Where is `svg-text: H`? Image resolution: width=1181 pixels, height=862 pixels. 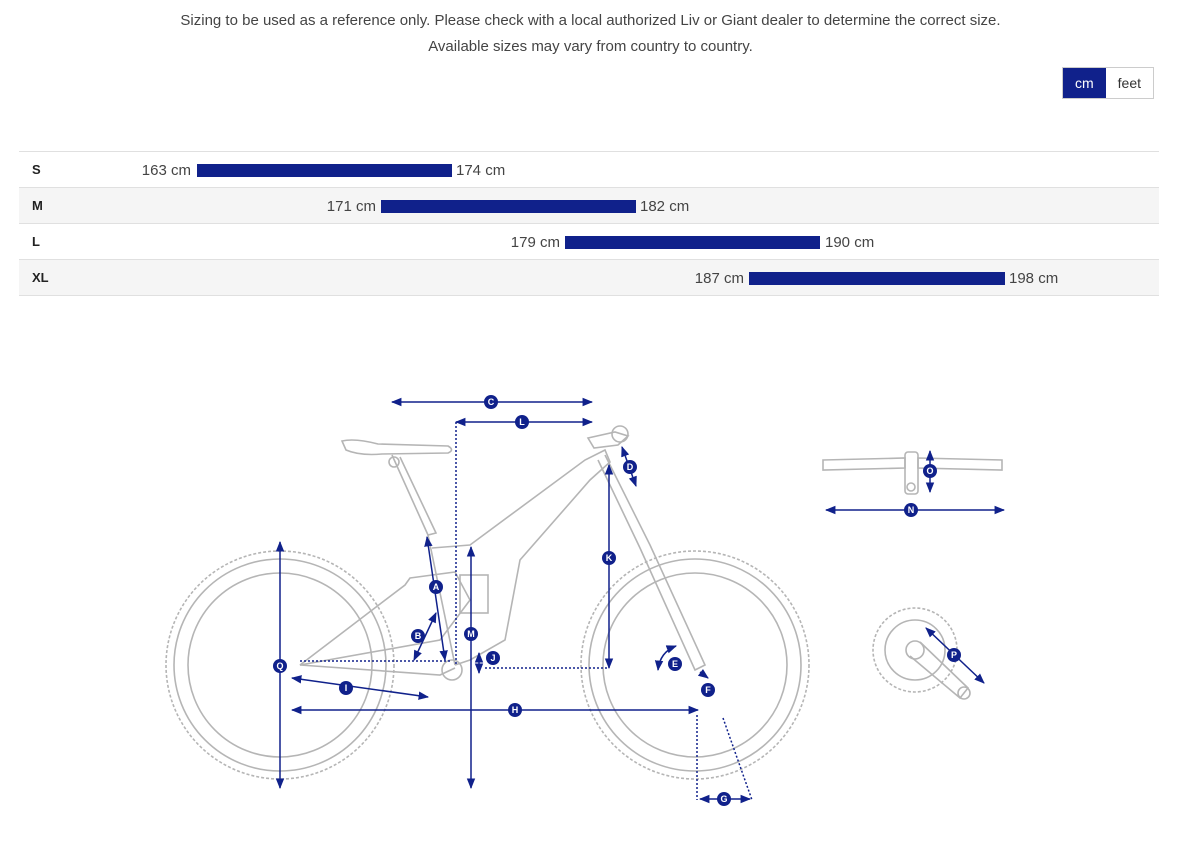 svg-text: H is located at coordinates (515, 710).